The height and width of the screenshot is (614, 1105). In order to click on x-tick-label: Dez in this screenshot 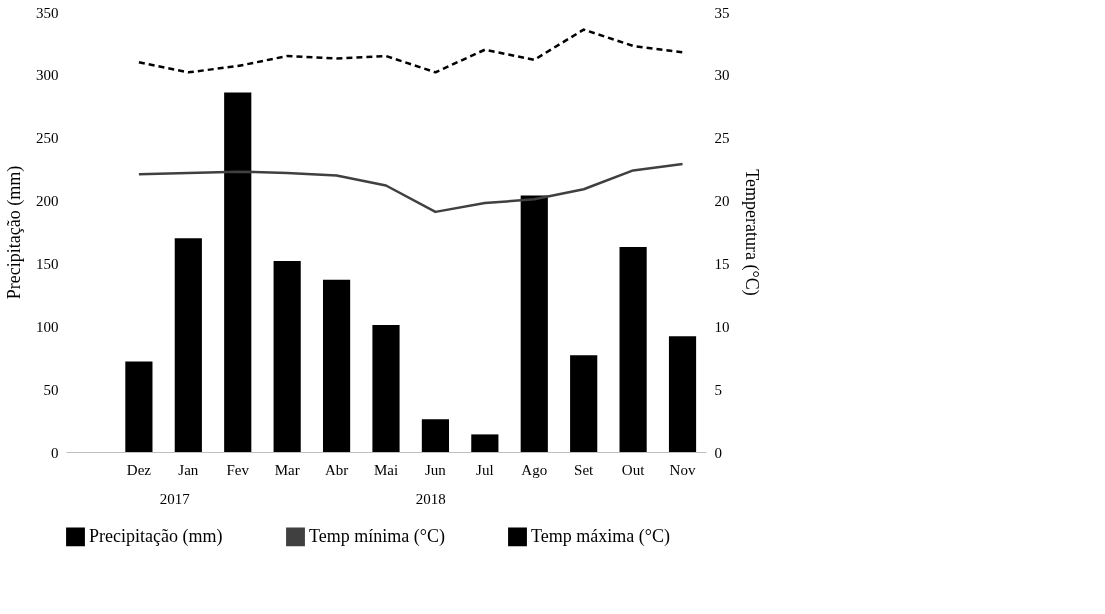, I will do `click(139, 469)`.